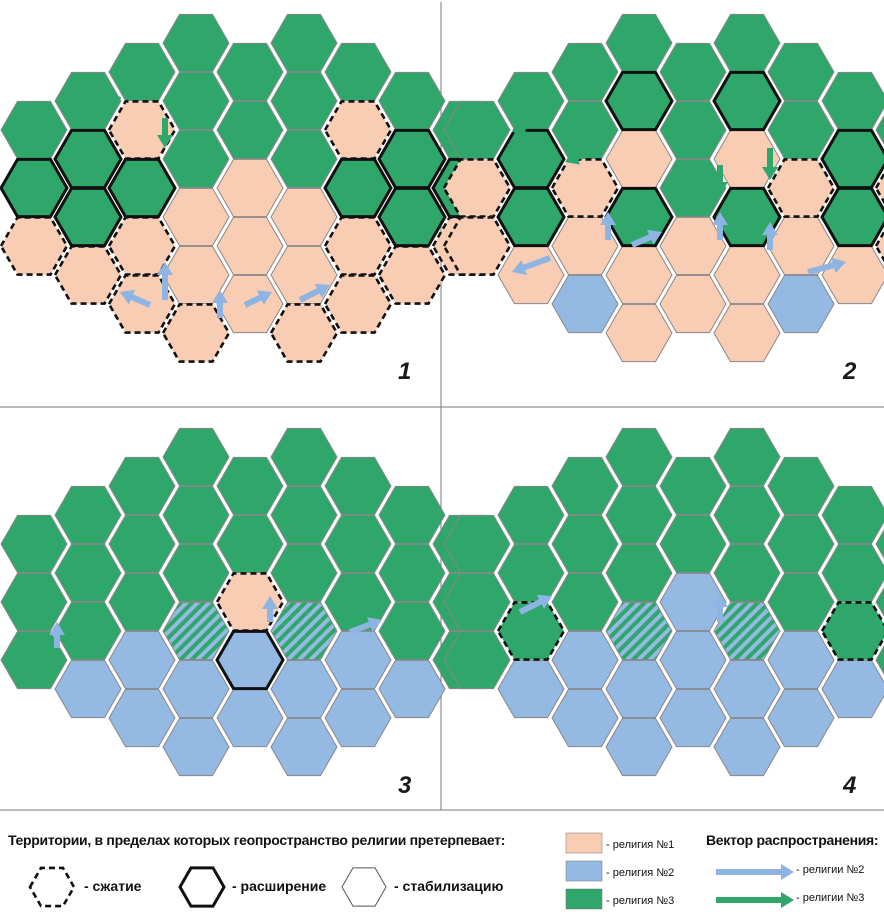 This screenshot has height=917, width=884. Describe the element at coordinates (640, 873) in the screenshot. I see `legend-religion-2-label: - религия №2` at that location.